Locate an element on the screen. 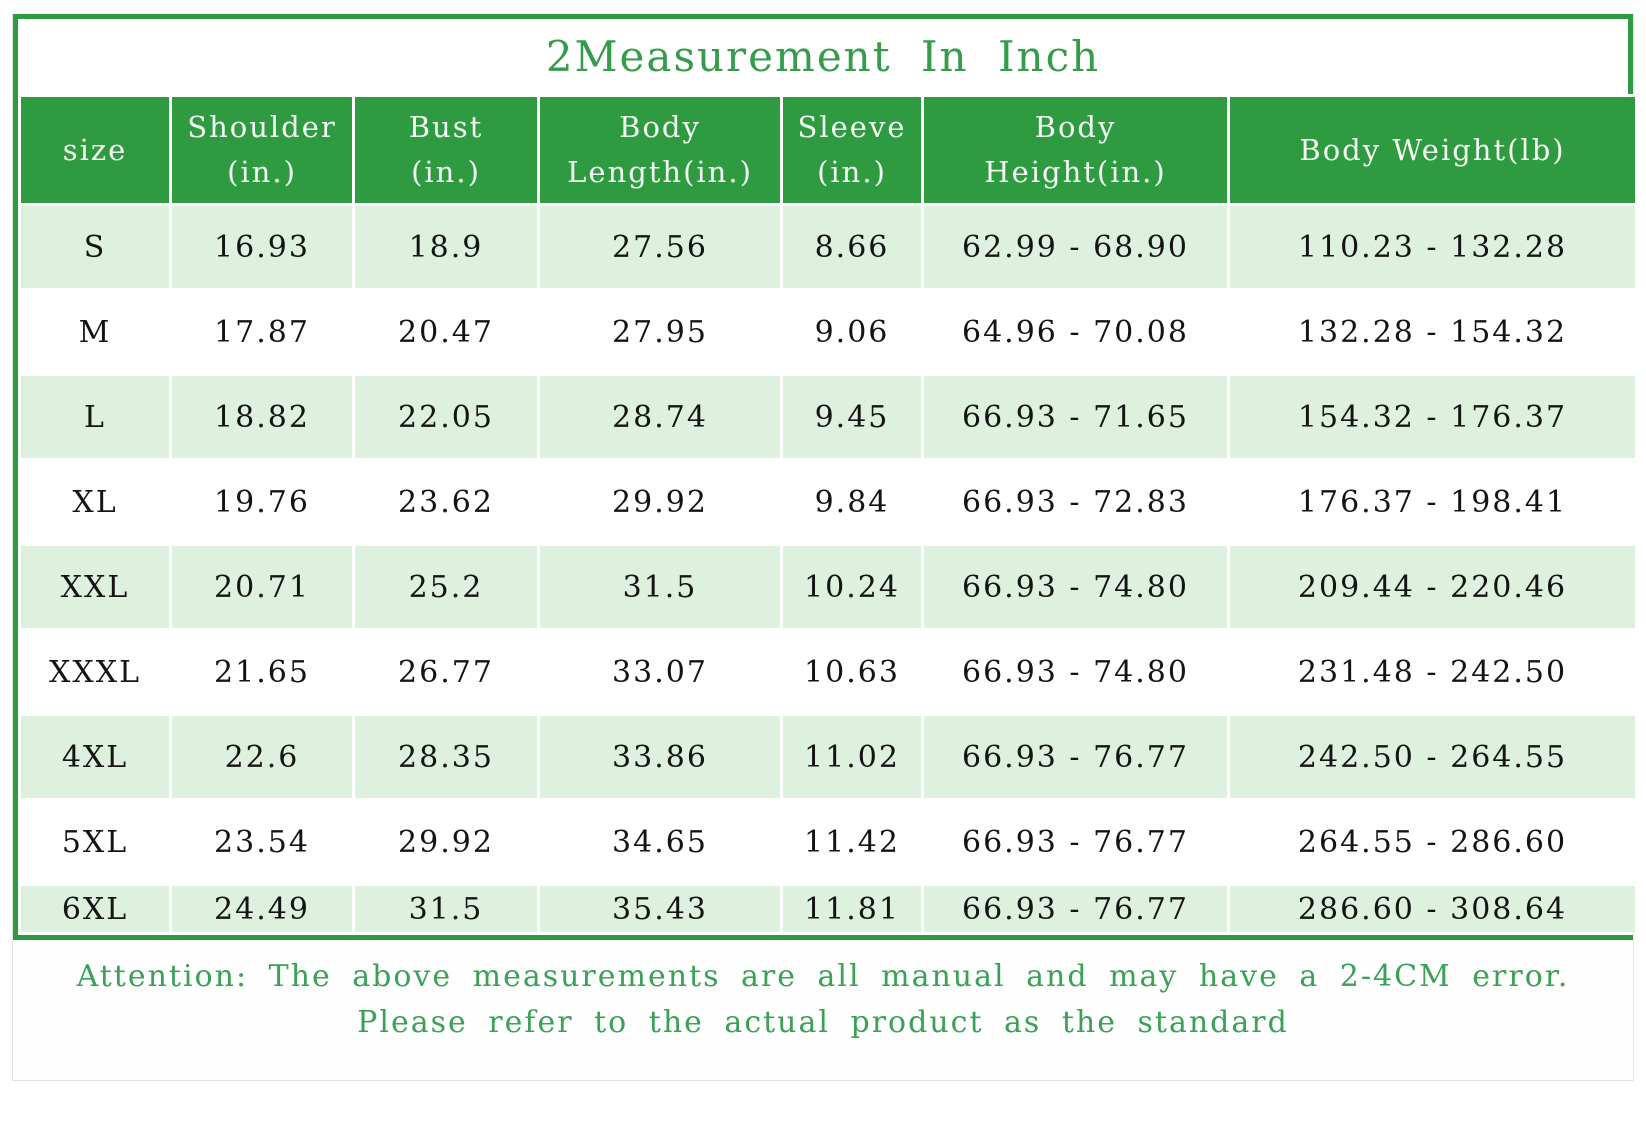 This screenshot has width=1646, height=1126. shoulder-cell: 20.71 is located at coordinates (262, 587).